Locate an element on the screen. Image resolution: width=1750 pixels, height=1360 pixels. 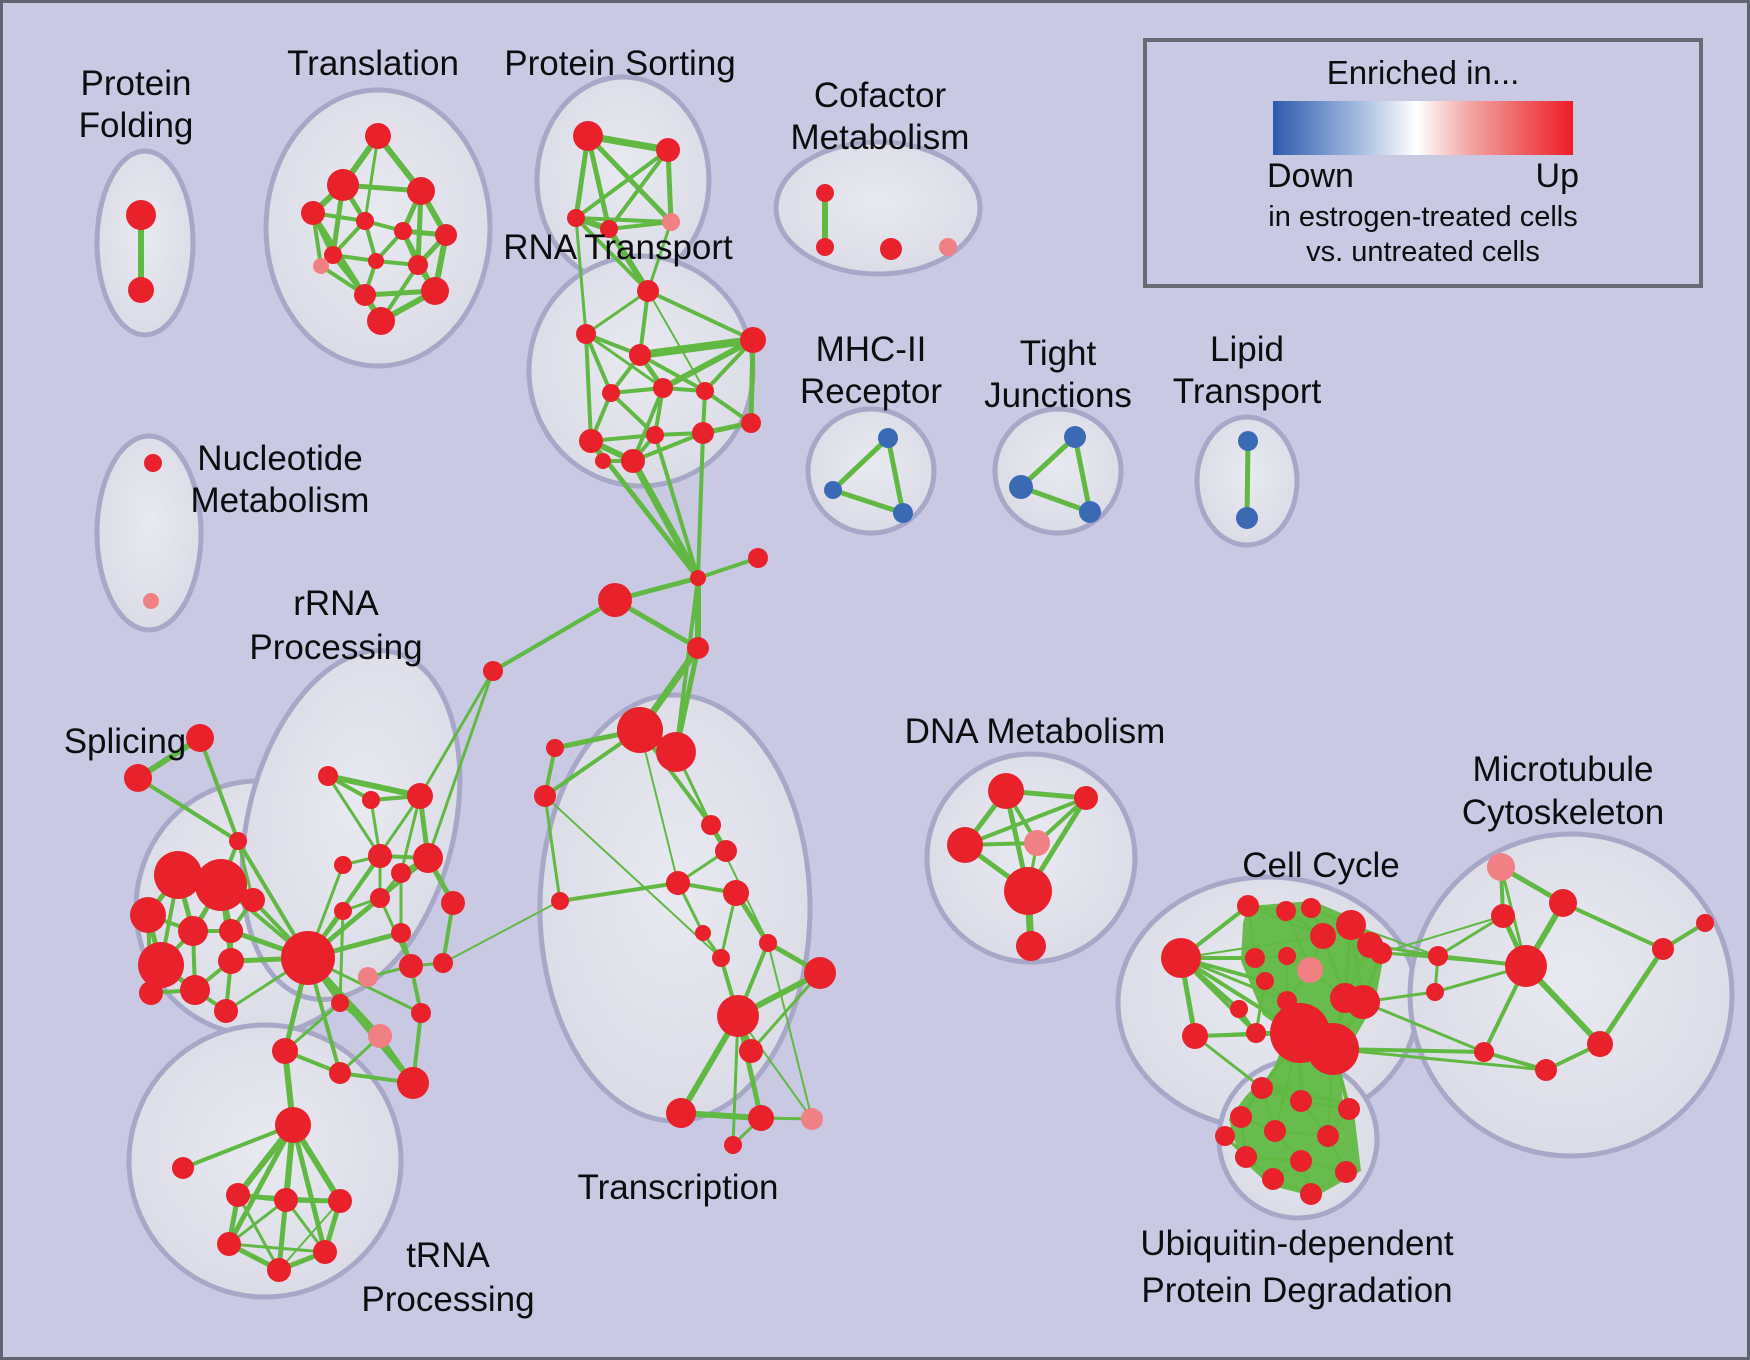
cluster-label-microtubule-cytoskeleton: Microtubule is located at coordinates (1563, 769).